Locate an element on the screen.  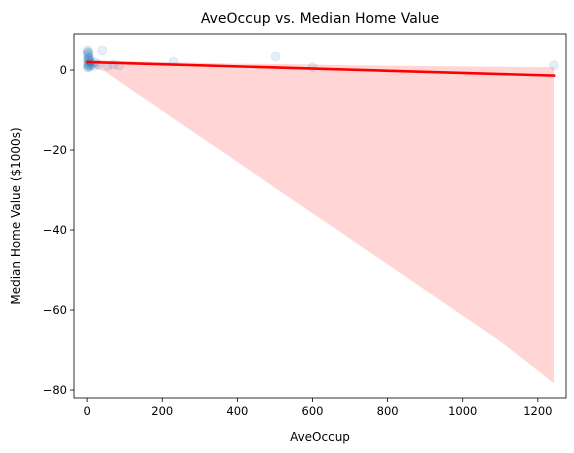
x-tick-label: 400 is located at coordinates (237, 411).